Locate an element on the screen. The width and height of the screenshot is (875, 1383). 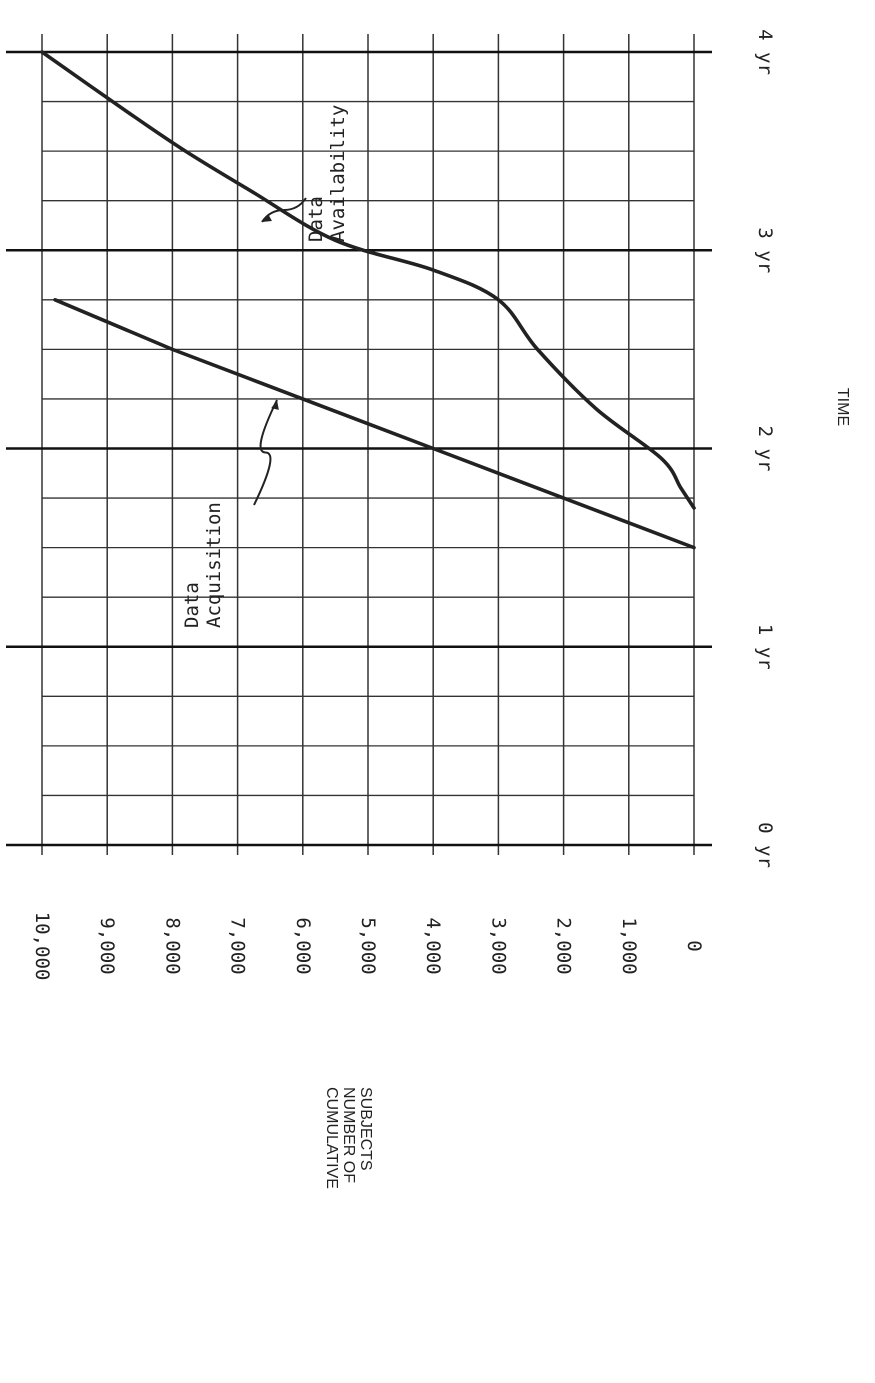
y-axis-title: CUMULATIVE NUMBER OF SUBJECTS is located at coordinates (348, 1138).